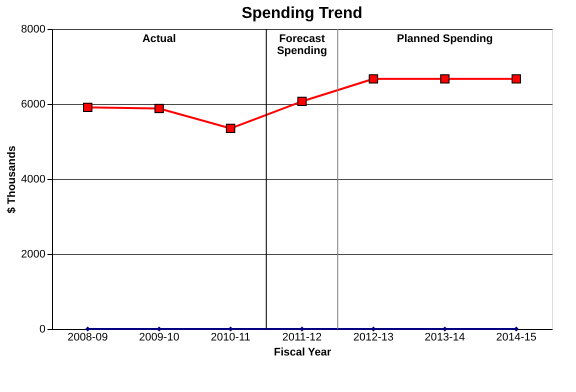  What do you see at coordinates (33, 104) in the screenshot?
I see `y-tick-label: 6000` at bounding box center [33, 104].